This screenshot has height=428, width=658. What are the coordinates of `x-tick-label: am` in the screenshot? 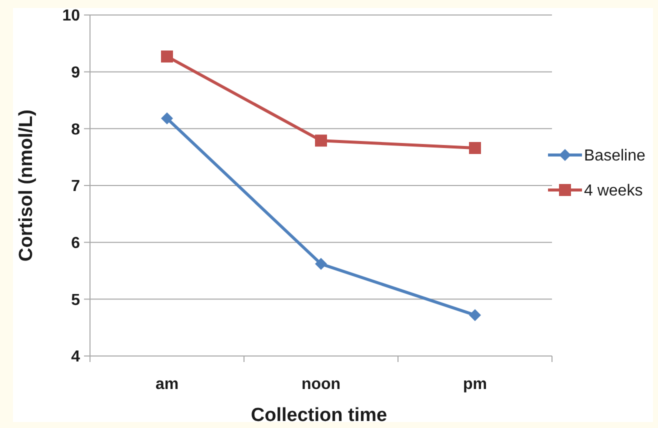 It's located at (167, 384).